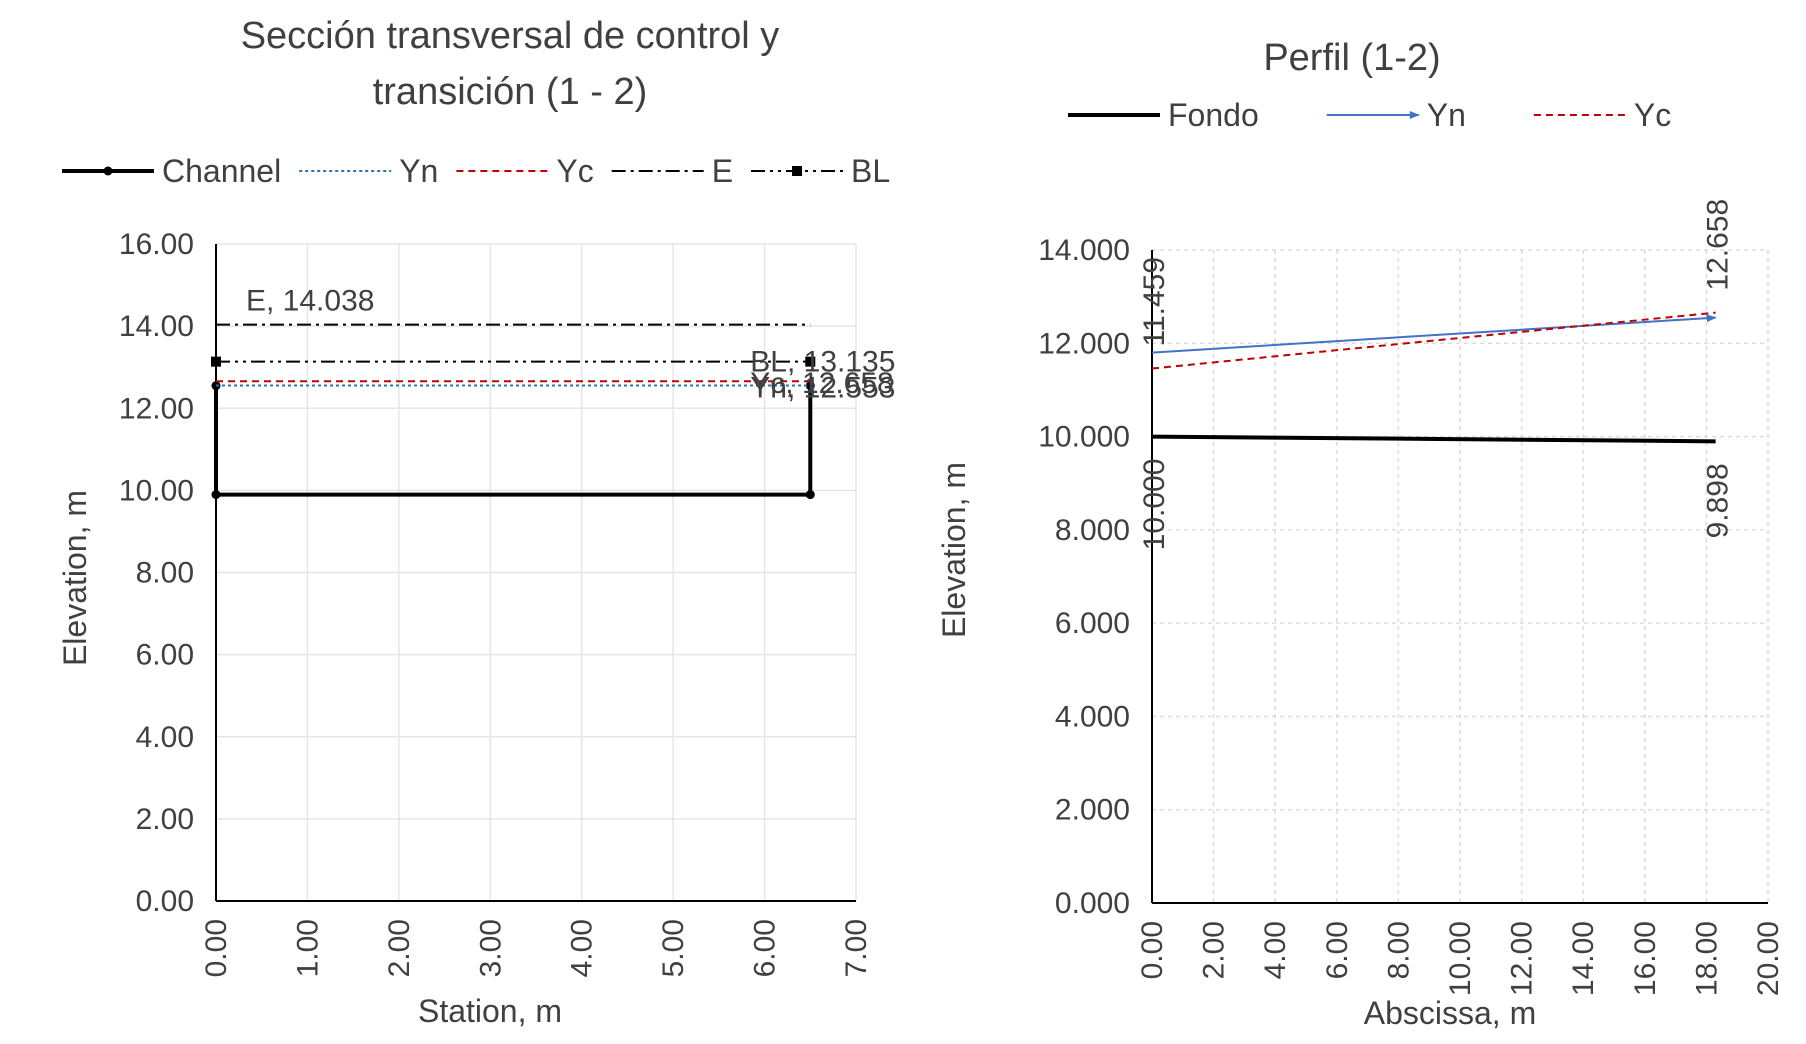 The image size is (1806, 1044). What do you see at coordinates (1092, 530) in the screenshot?
I see `y-tick-label: 8.000` at bounding box center [1092, 530].